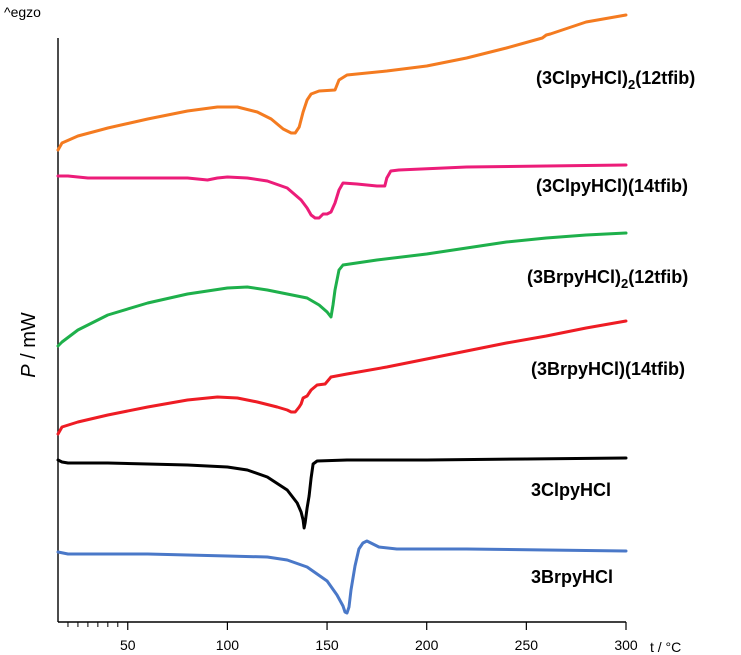 This screenshot has height=655, width=741. What do you see at coordinates (582, 78) in the screenshot?
I see `series-label-part: (3ClpyHCl)` at bounding box center [582, 78].